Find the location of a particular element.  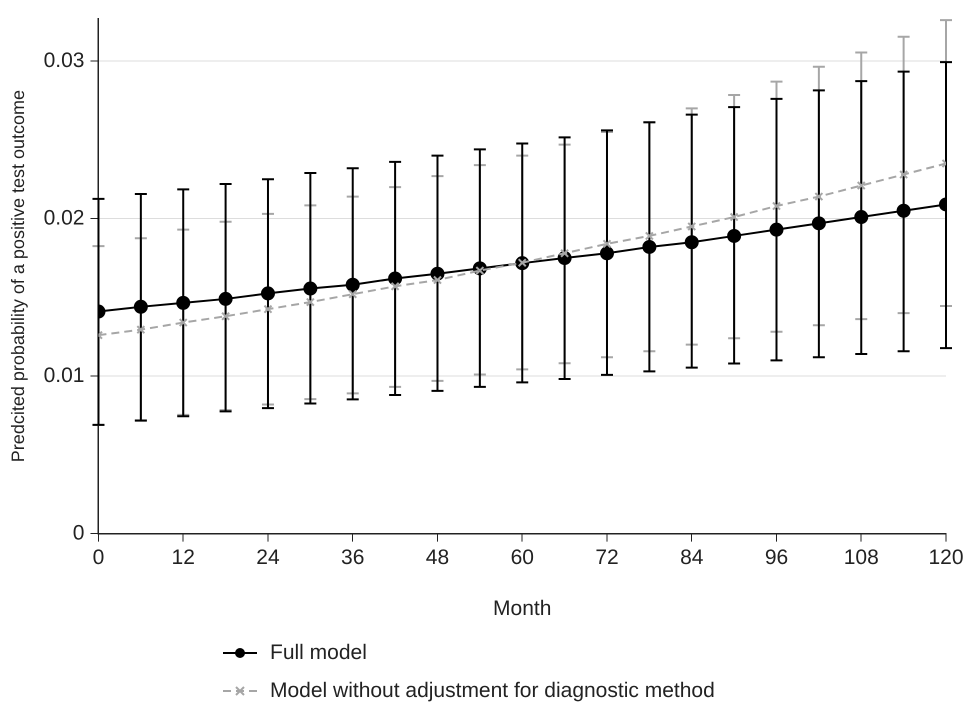

y-tick-label: 0.02 is located at coordinates (64, 218).